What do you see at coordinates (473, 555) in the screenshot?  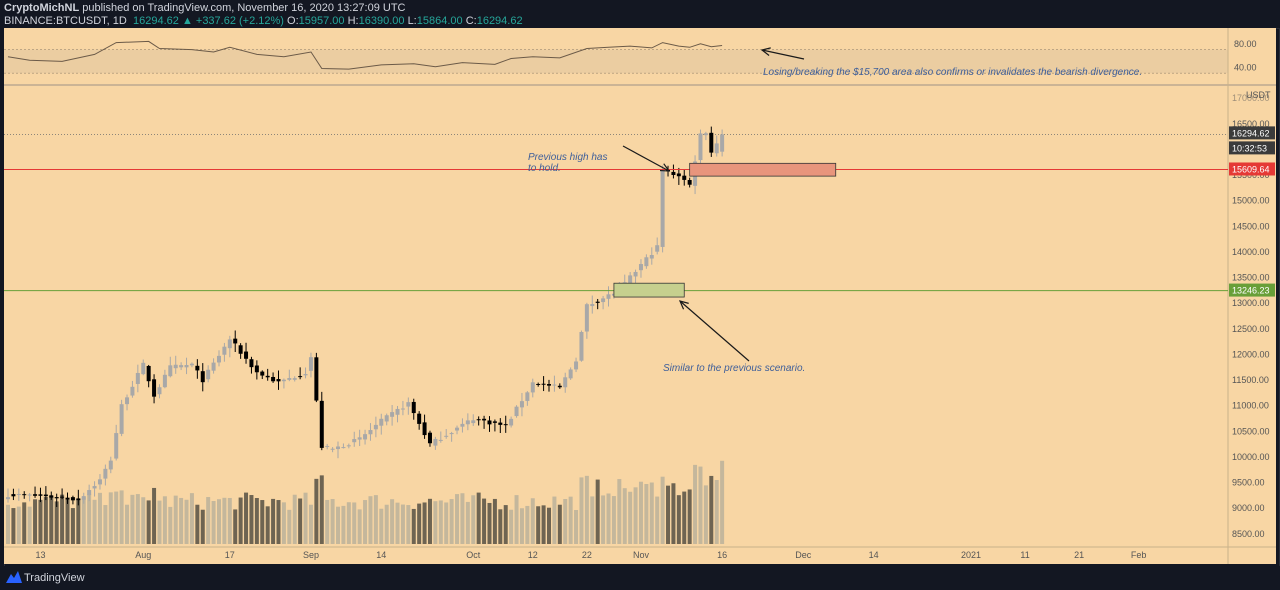 I see `date-tick-label: Oct` at bounding box center [473, 555].